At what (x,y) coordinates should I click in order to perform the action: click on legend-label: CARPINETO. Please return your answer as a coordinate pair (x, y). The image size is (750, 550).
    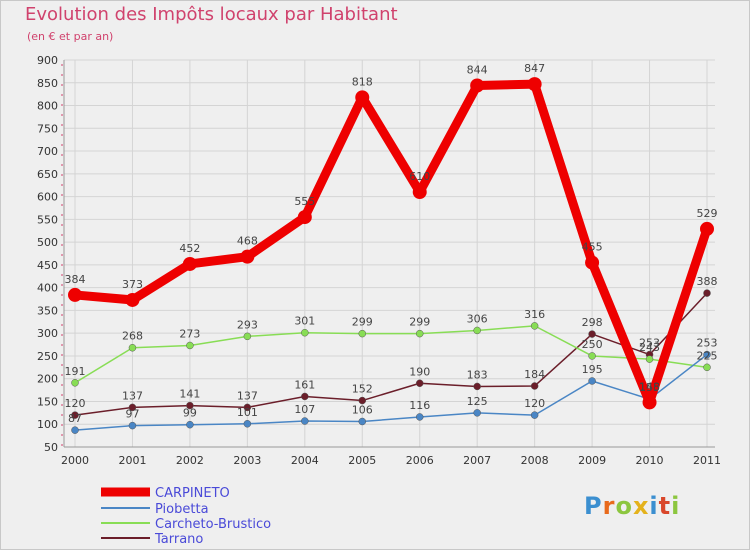
    Looking at the image, I should click on (192, 493).